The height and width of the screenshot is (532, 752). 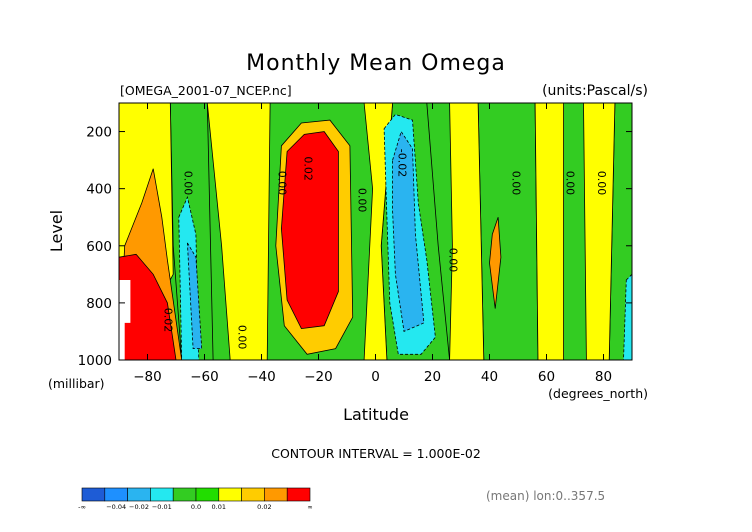 What do you see at coordinates (375, 377) in the screenshot?
I see `x-tick-label: 0` at bounding box center [375, 377].